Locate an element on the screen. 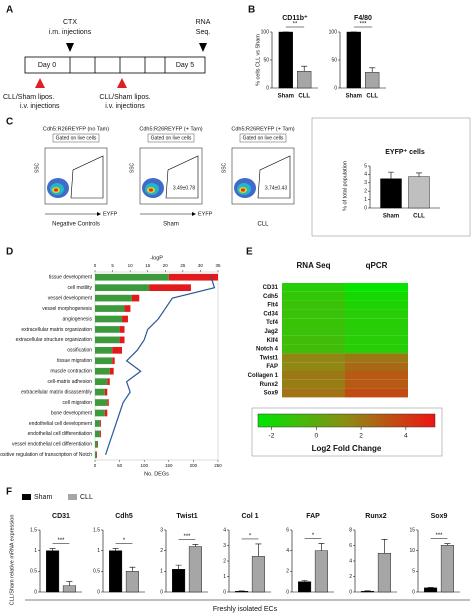 Image resolution: width=474 pixels, height=616 pixels. category-label: tissue migration is located at coordinates (74, 361).